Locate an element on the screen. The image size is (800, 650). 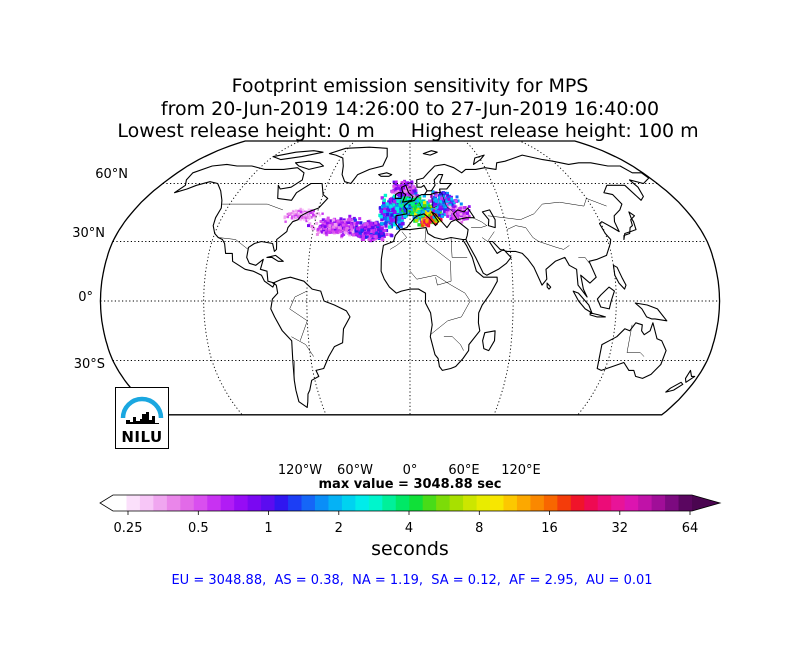
lat-label-30s: 30°S is located at coordinates (89, 364).